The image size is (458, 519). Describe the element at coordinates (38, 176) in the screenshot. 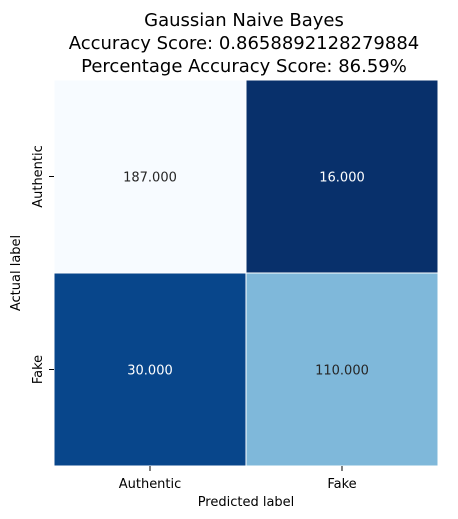

I see `y-tick-label-authentic: Authentic` at that location.